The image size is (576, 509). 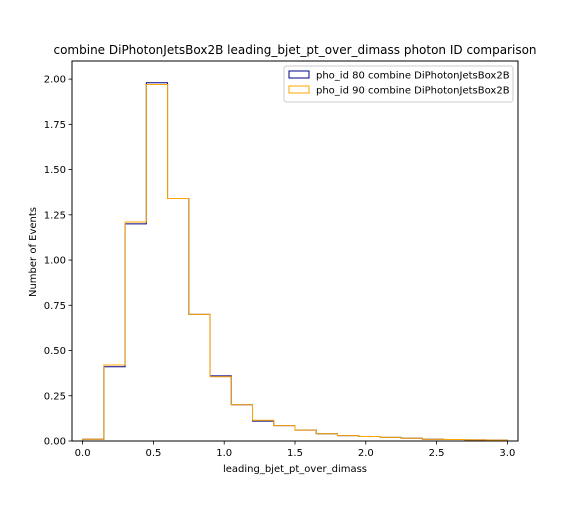 I want to click on y-axis: 0.00 0.25 0.50 0.75 1.00 1.25 1.50 1.75 2.00, so click(x=58, y=261).